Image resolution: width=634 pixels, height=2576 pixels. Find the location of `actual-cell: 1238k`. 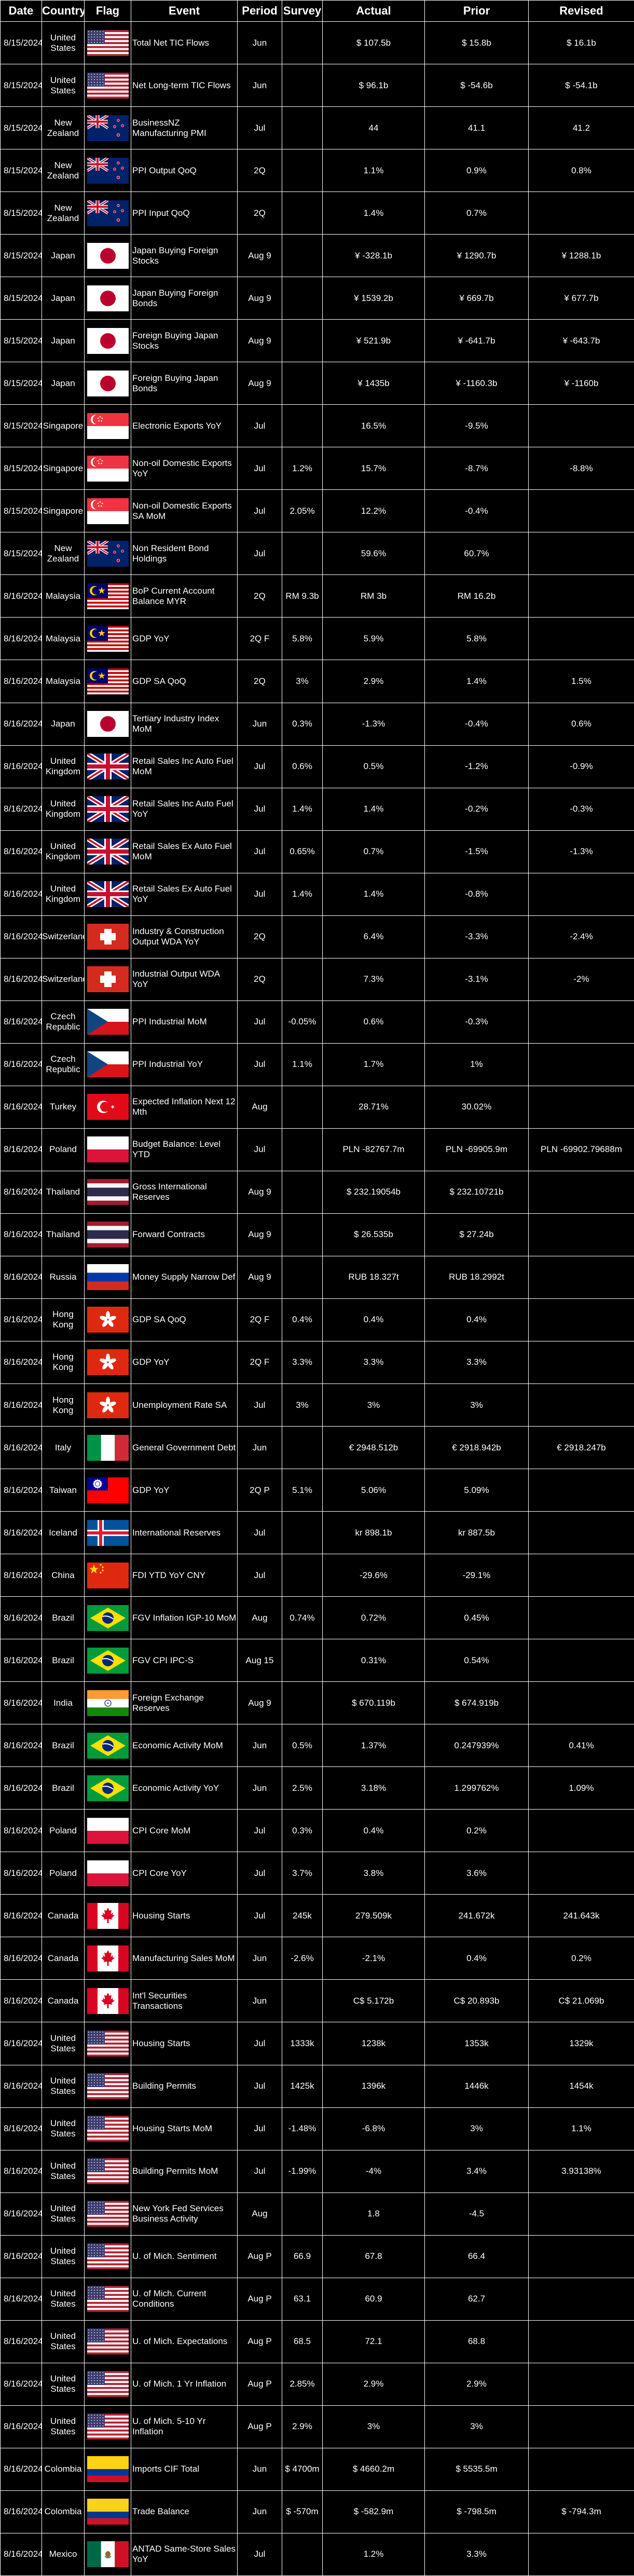

actual-cell: 1238k is located at coordinates (373, 2043).